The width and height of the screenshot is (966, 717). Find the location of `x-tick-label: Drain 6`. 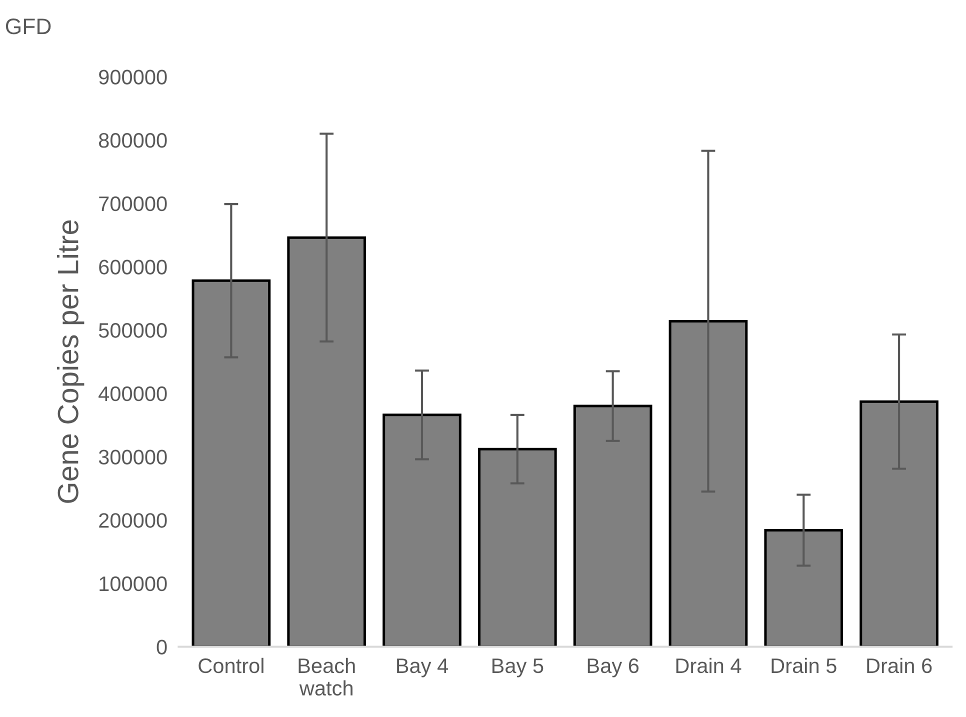

x-tick-label: Drain 6 is located at coordinates (899, 666).